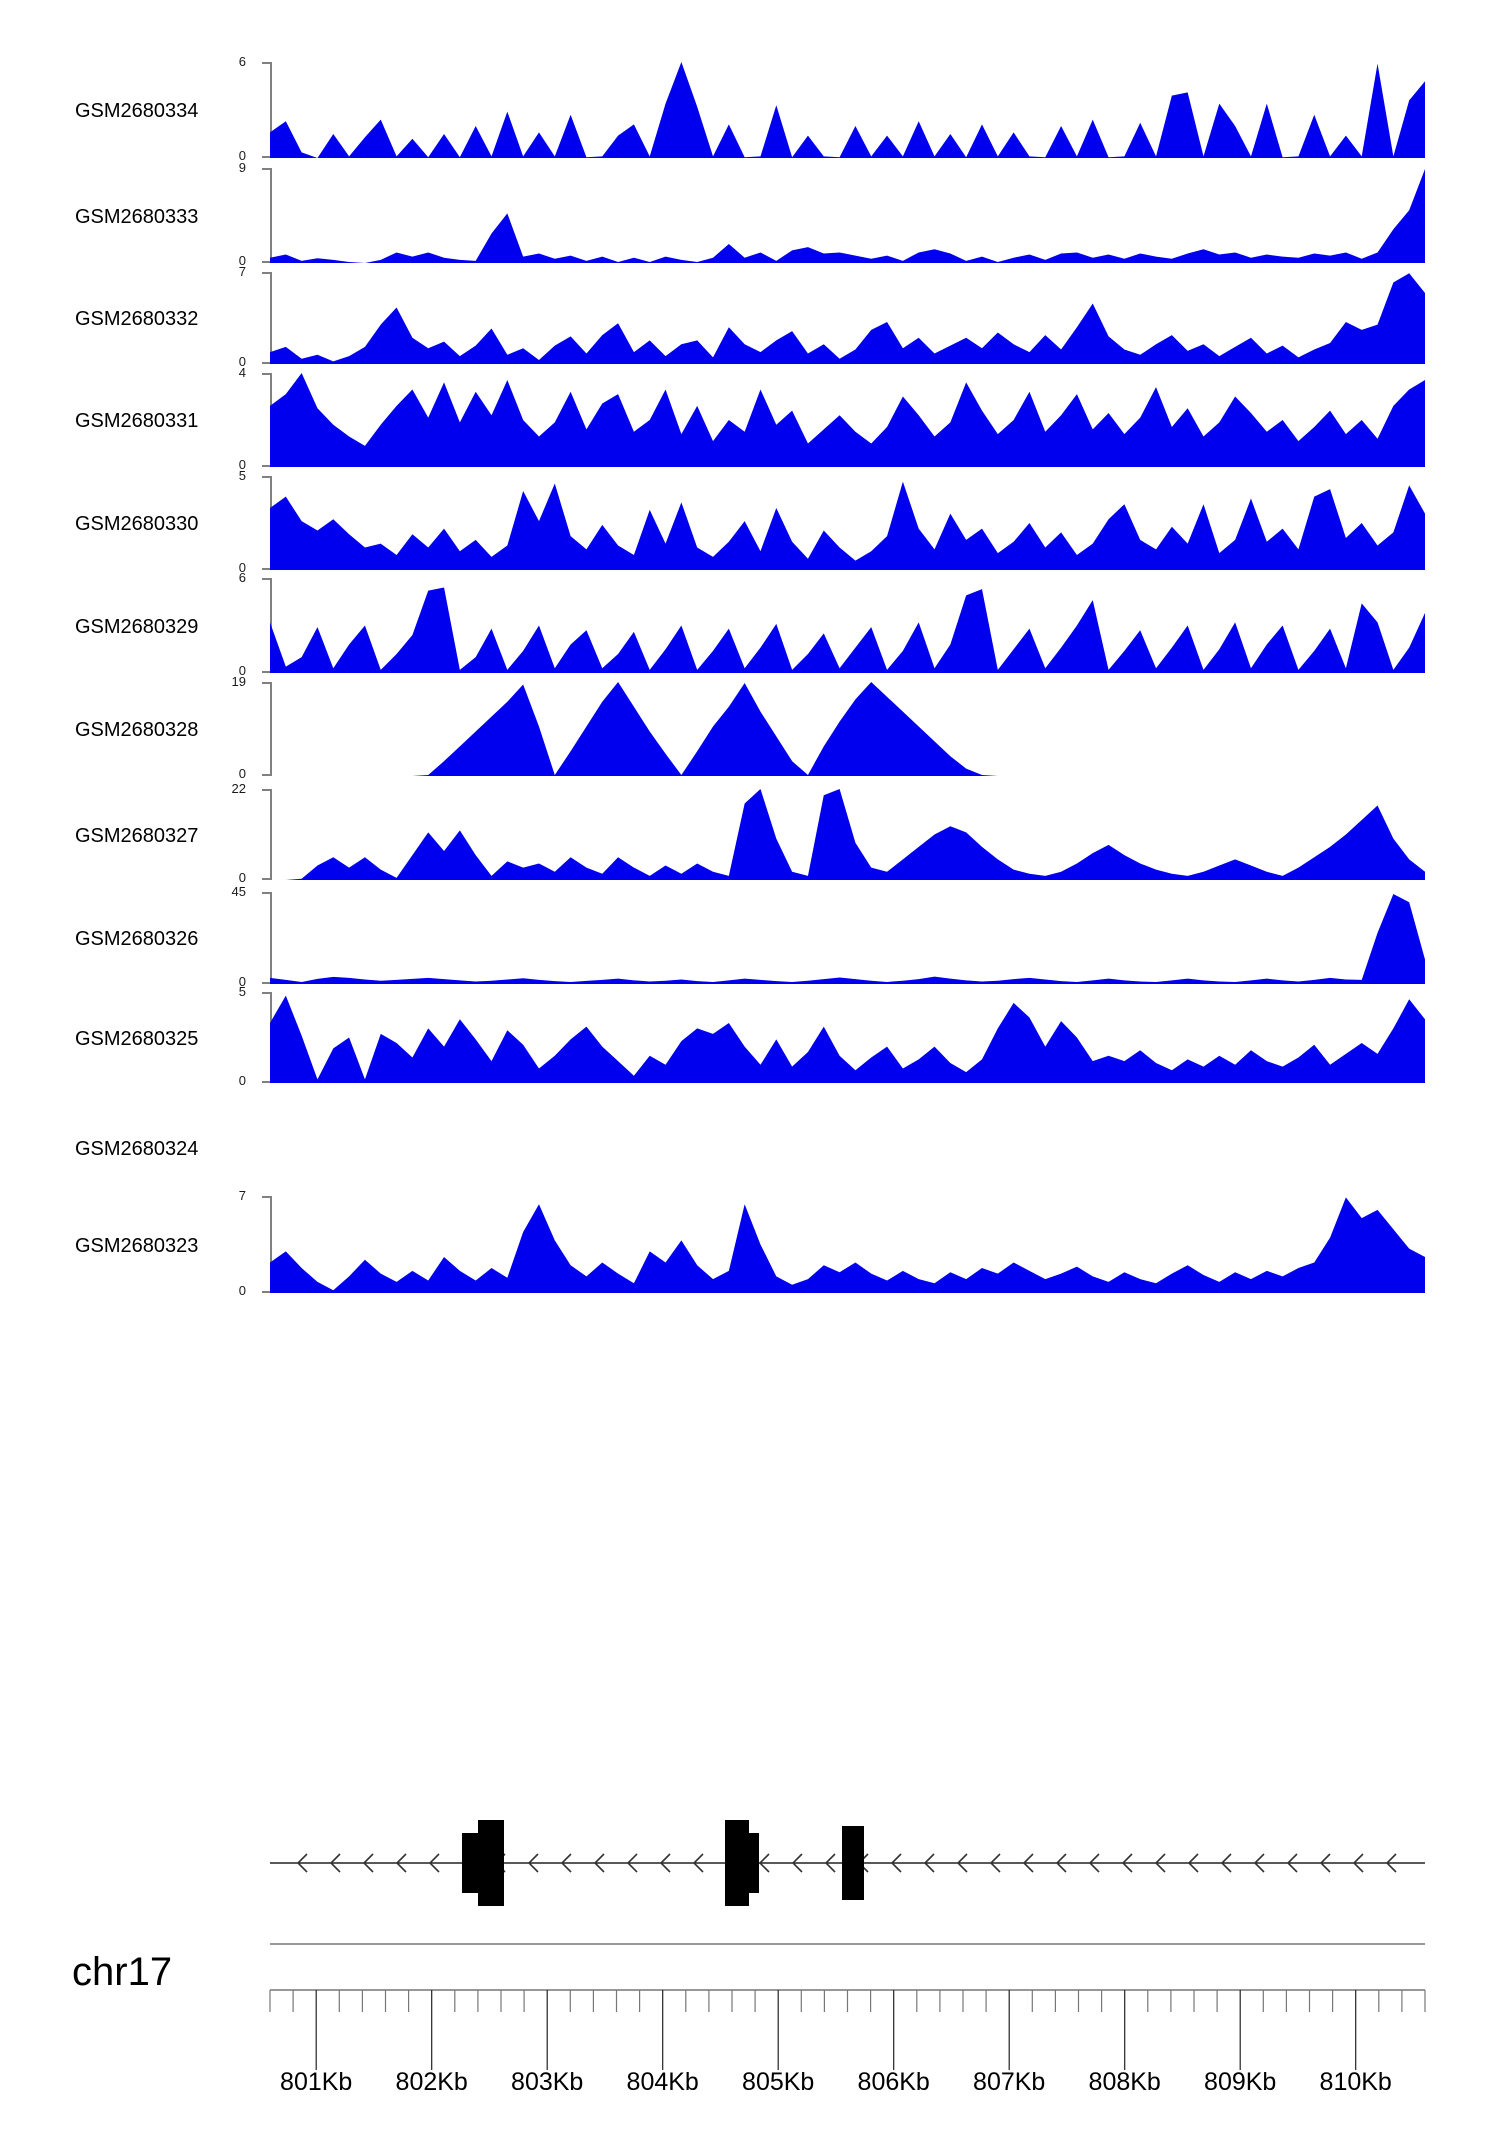 Image resolution: width=1500 pixels, height=2140 pixels. What do you see at coordinates (242, 167) in the screenshot?
I see `y-axis-max-label: 9` at bounding box center [242, 167].